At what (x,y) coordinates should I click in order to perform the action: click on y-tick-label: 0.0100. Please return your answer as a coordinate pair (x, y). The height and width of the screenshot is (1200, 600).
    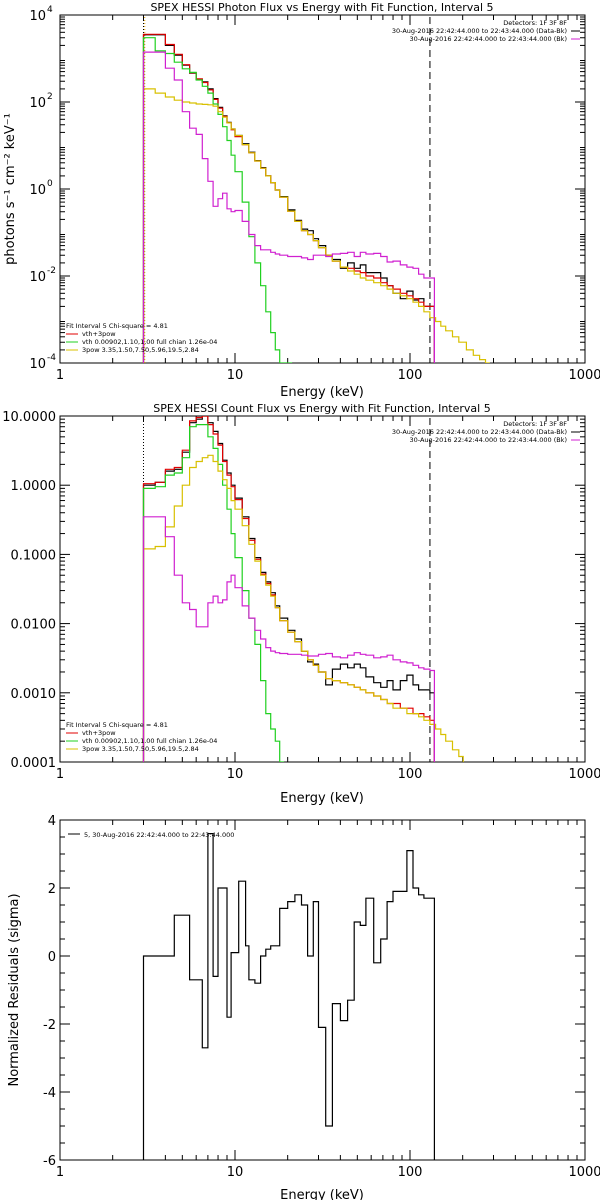
    Looking at the image, I should click on (34, 625).